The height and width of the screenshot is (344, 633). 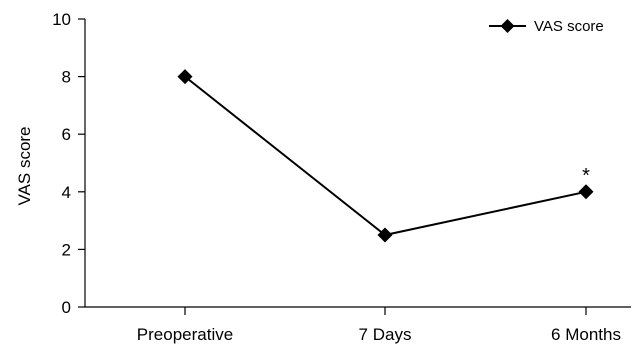 I want to click on y-axis-label: VAS score, so click(x=24, y=165).